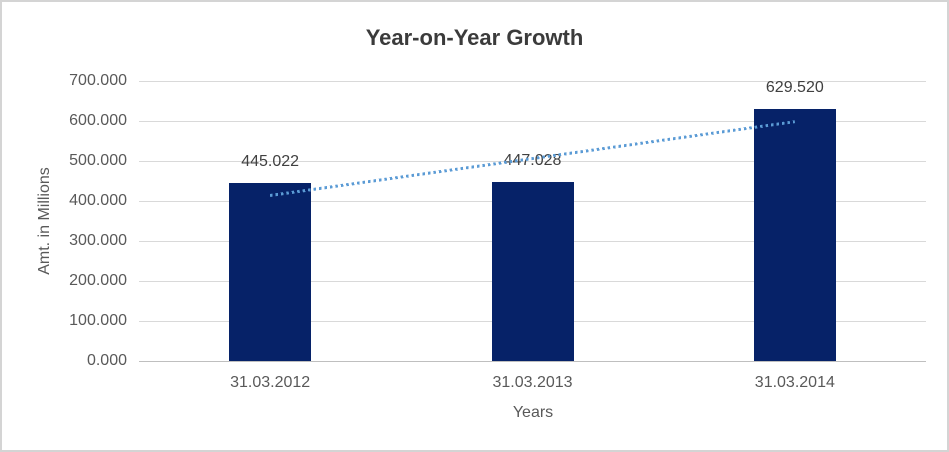 The height and width of the screenshot is (452, 949). I want to click on chart-title: Year-on-Year Growth, so click(474, 37).